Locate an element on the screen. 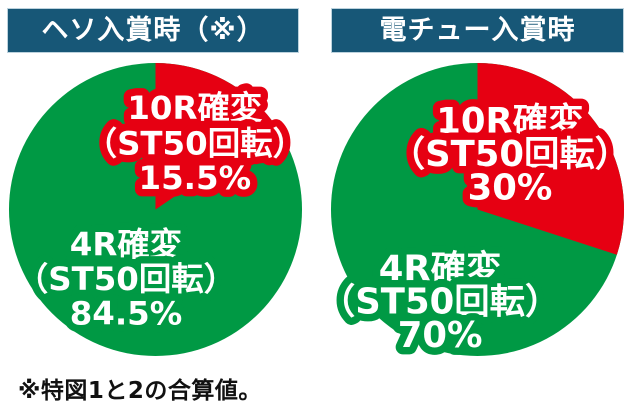  label-10r-value: 30% is located at coordinates (510, 188).